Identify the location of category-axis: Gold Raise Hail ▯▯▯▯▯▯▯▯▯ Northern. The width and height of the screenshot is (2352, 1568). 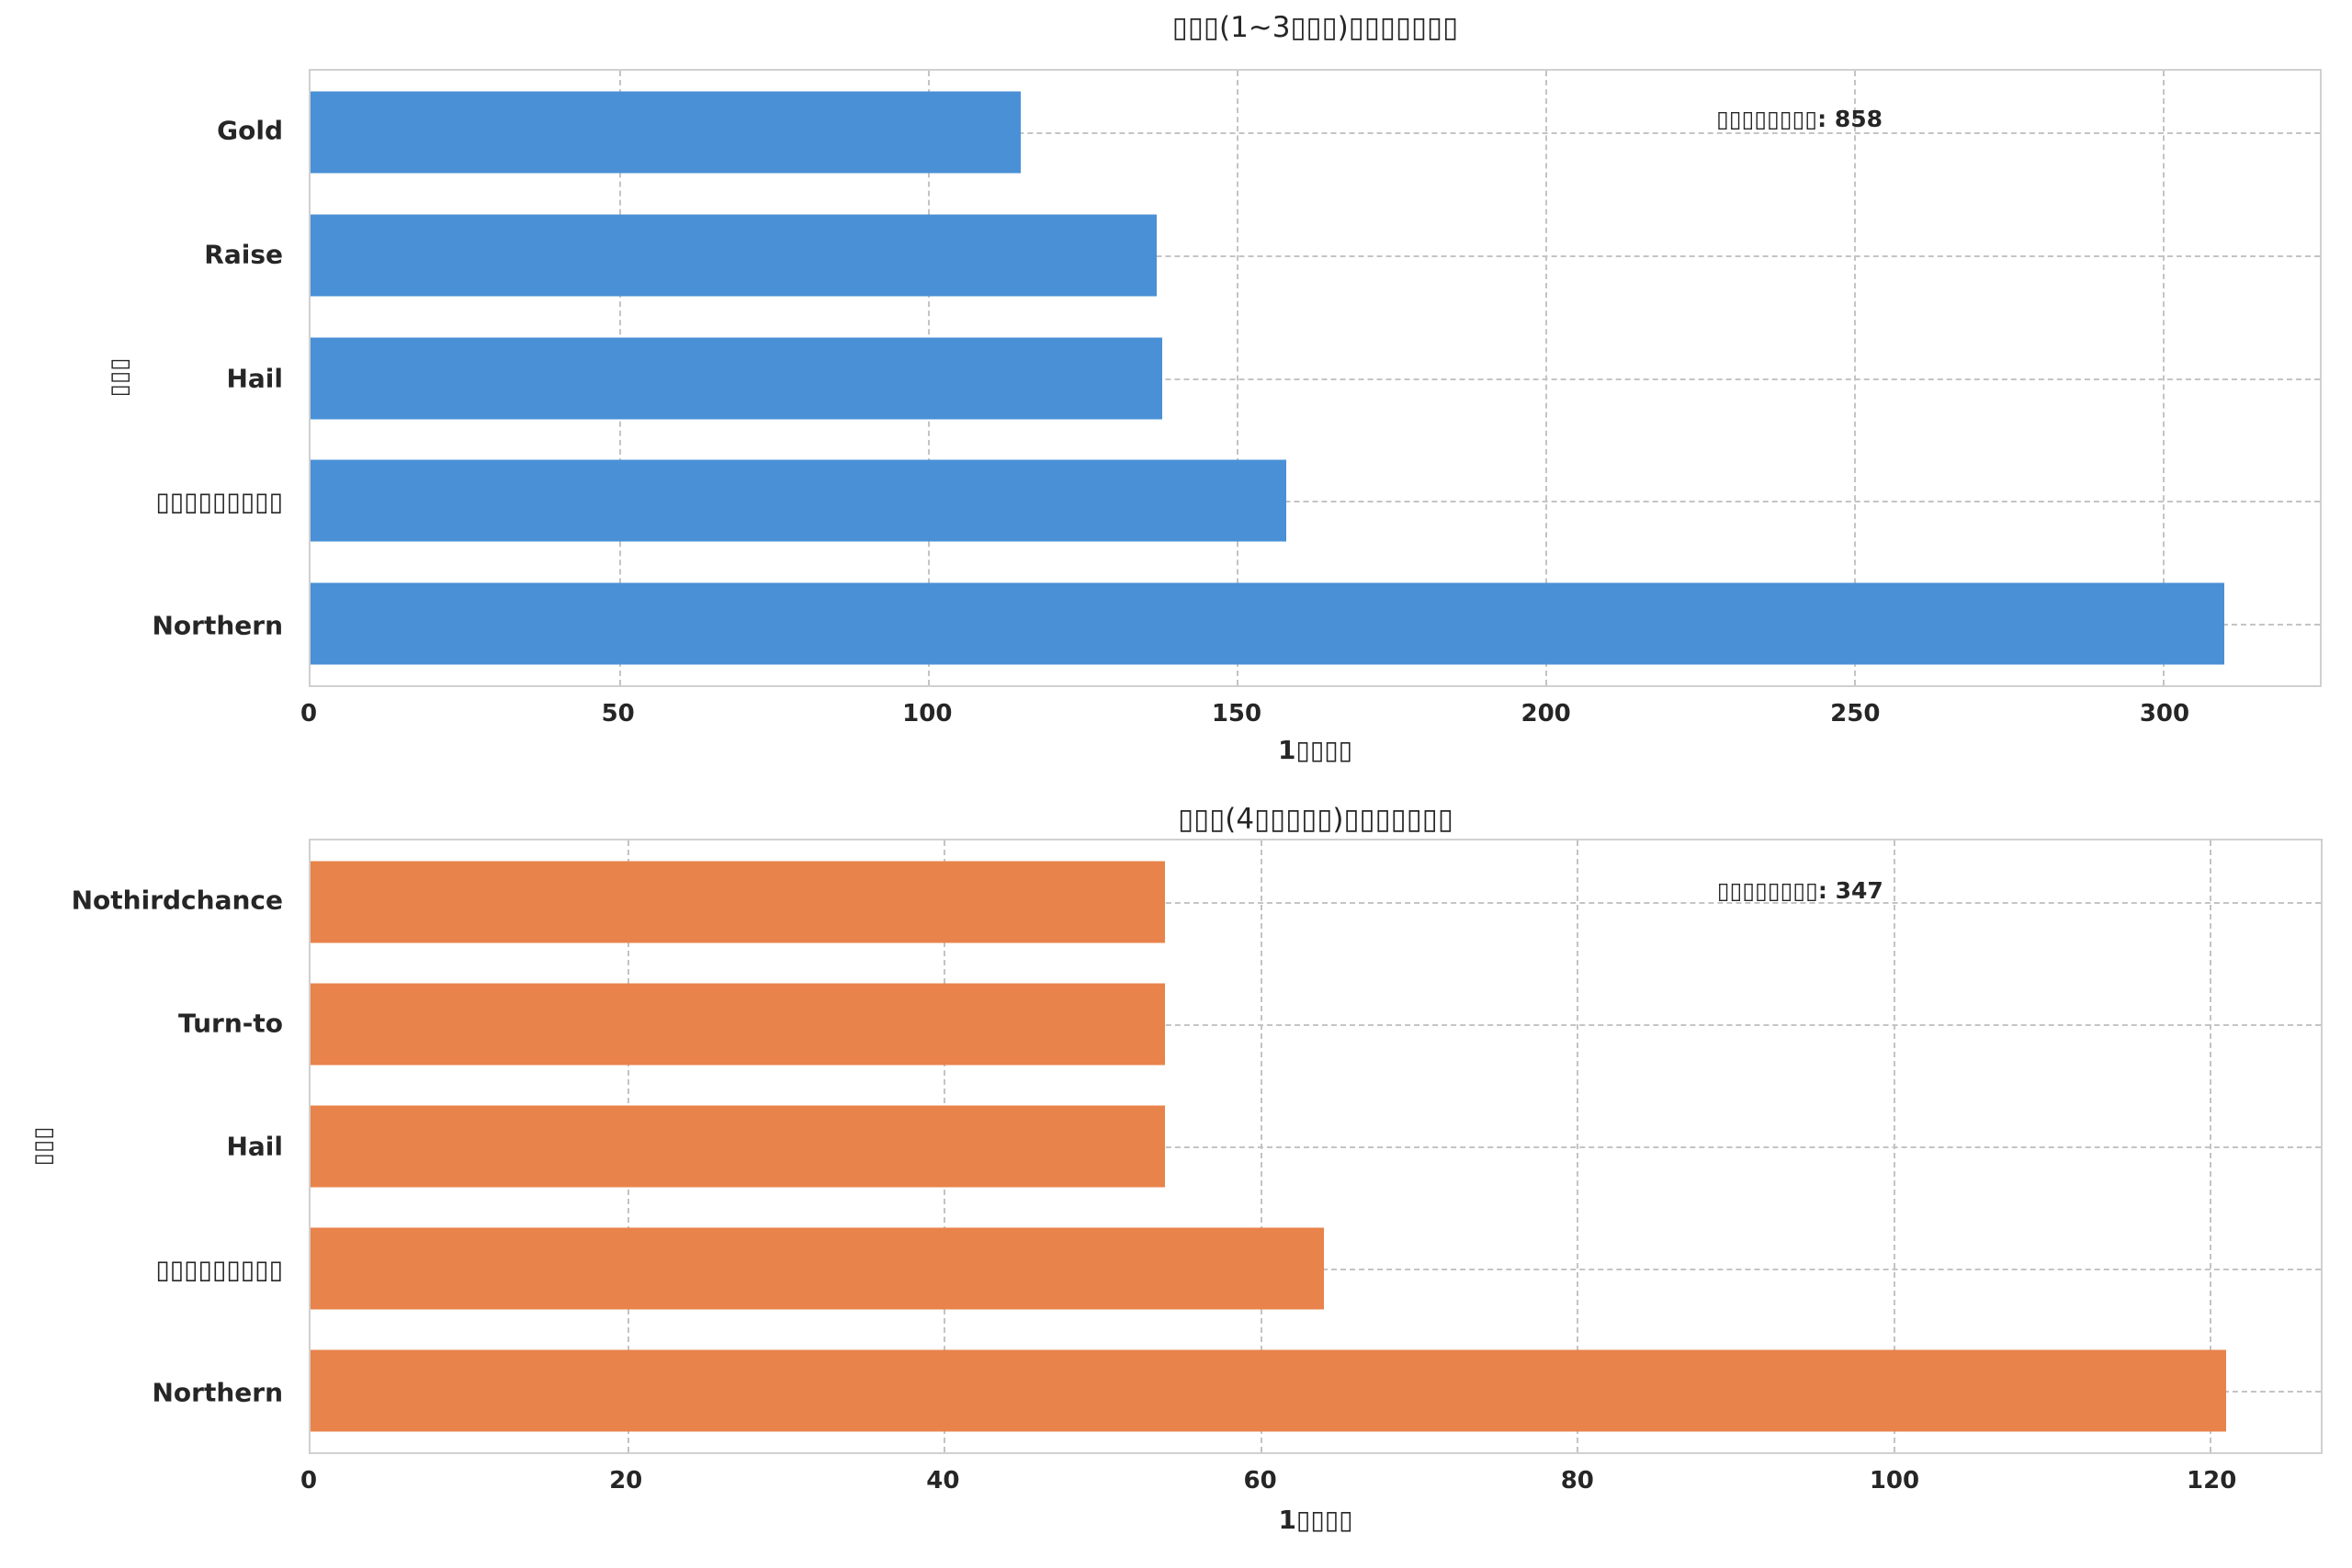
(148, 378).